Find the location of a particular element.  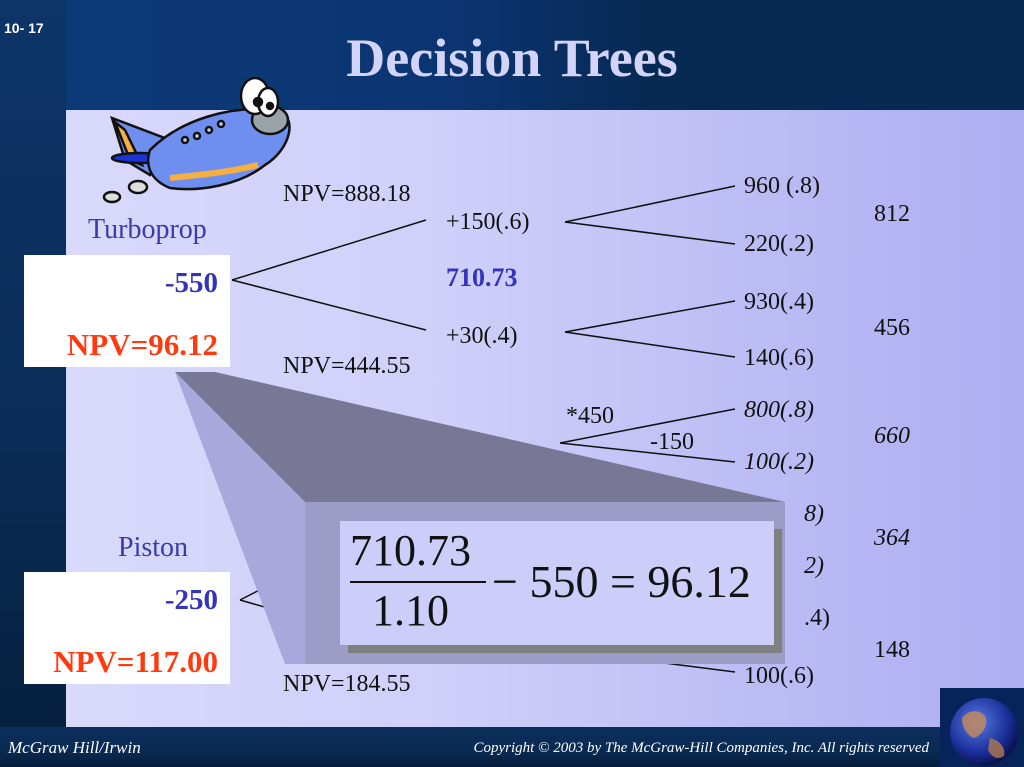

turboprop-label: Turboprop is located at coordinates (147, 229).